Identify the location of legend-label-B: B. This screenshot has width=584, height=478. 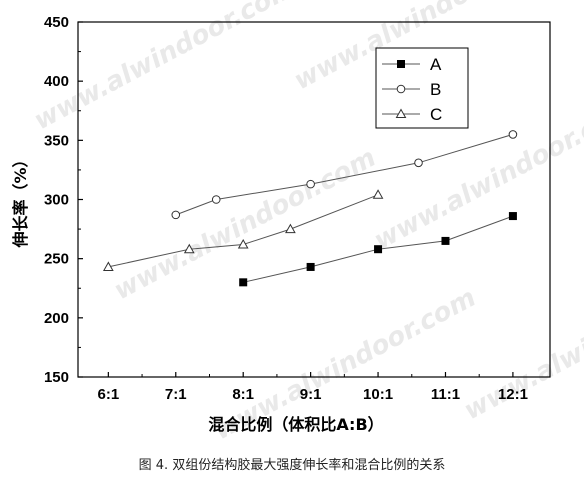
(435, 89).